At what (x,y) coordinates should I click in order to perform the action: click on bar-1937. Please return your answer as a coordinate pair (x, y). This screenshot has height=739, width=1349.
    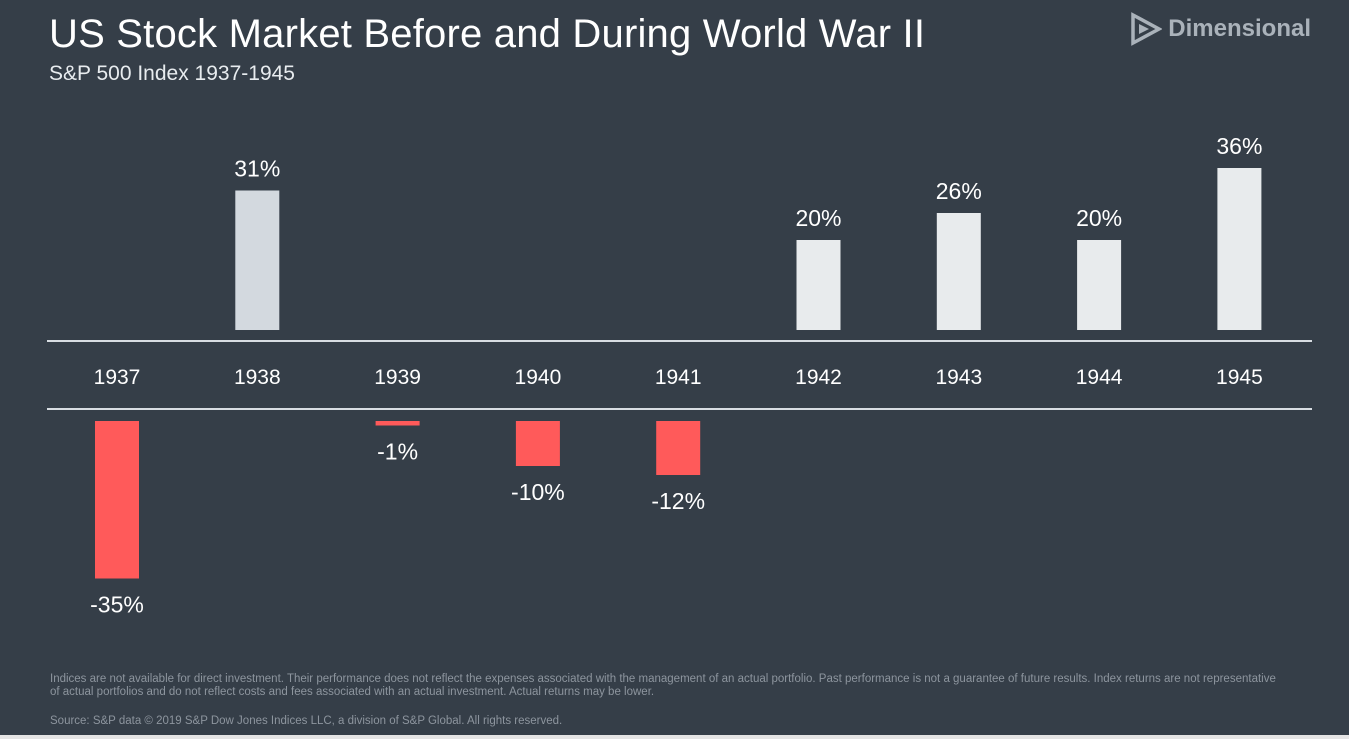
    Looking at the image, I should click on (117, 500).